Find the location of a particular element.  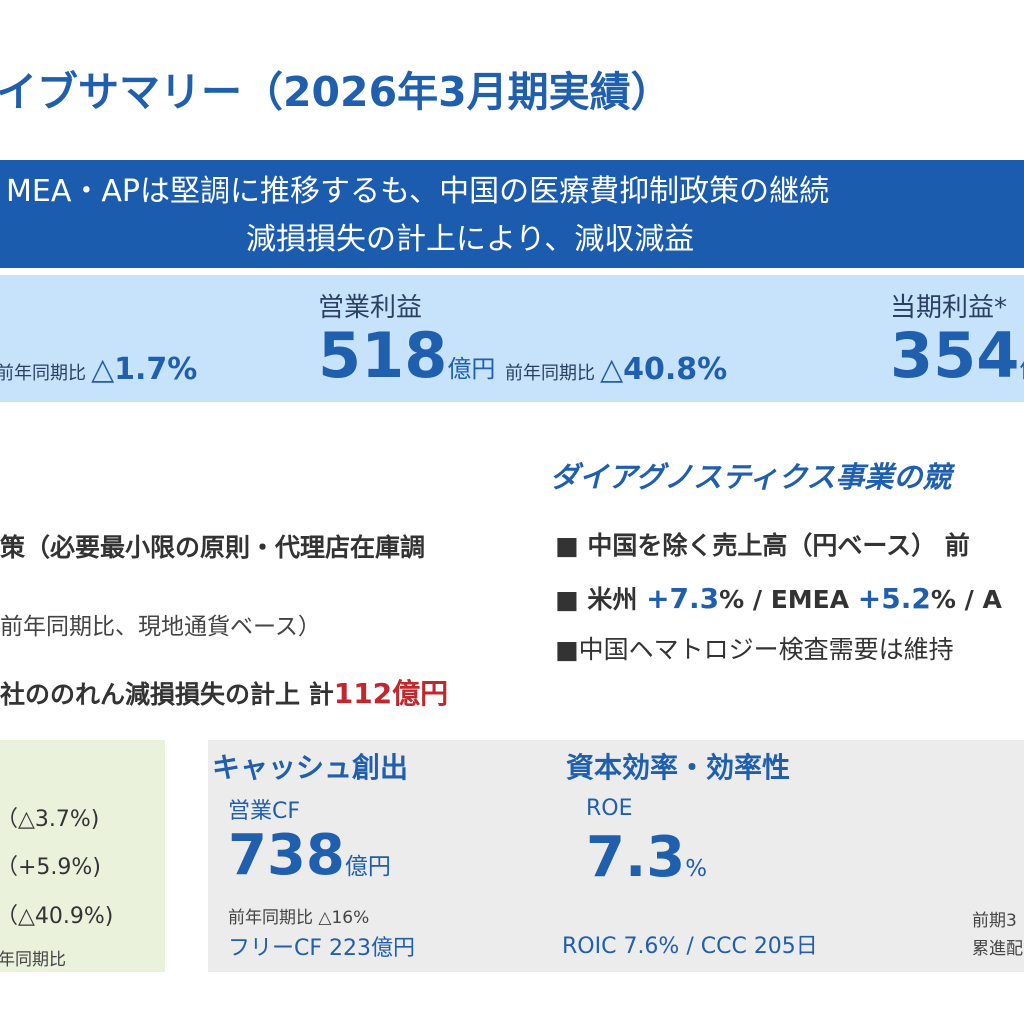

net-profit-block: 354億 is located at coordinates (957, 356).